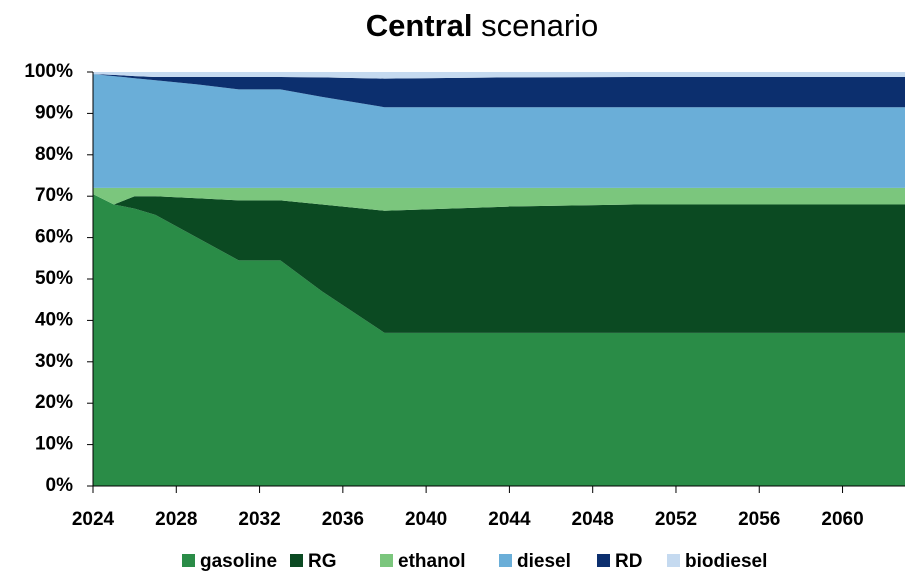 Image resolution: width=906 pixels, height=579 pixels. I want to click on legend-label: RG, so click(322, 561).